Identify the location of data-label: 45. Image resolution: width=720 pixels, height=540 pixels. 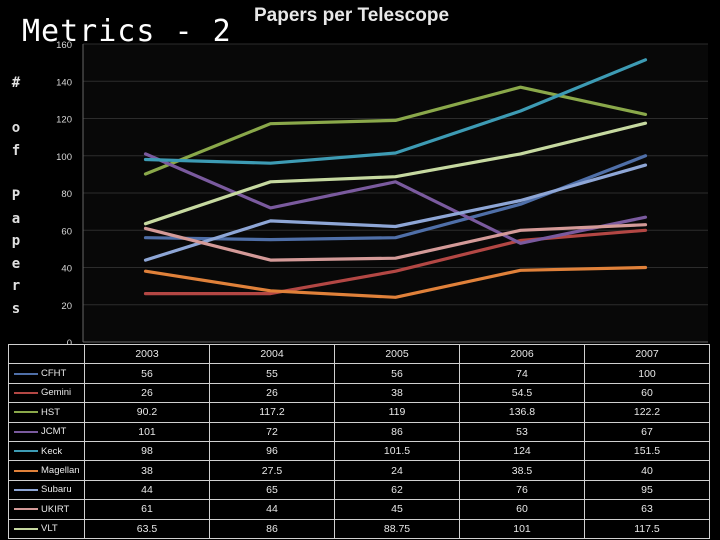
(397, 509).